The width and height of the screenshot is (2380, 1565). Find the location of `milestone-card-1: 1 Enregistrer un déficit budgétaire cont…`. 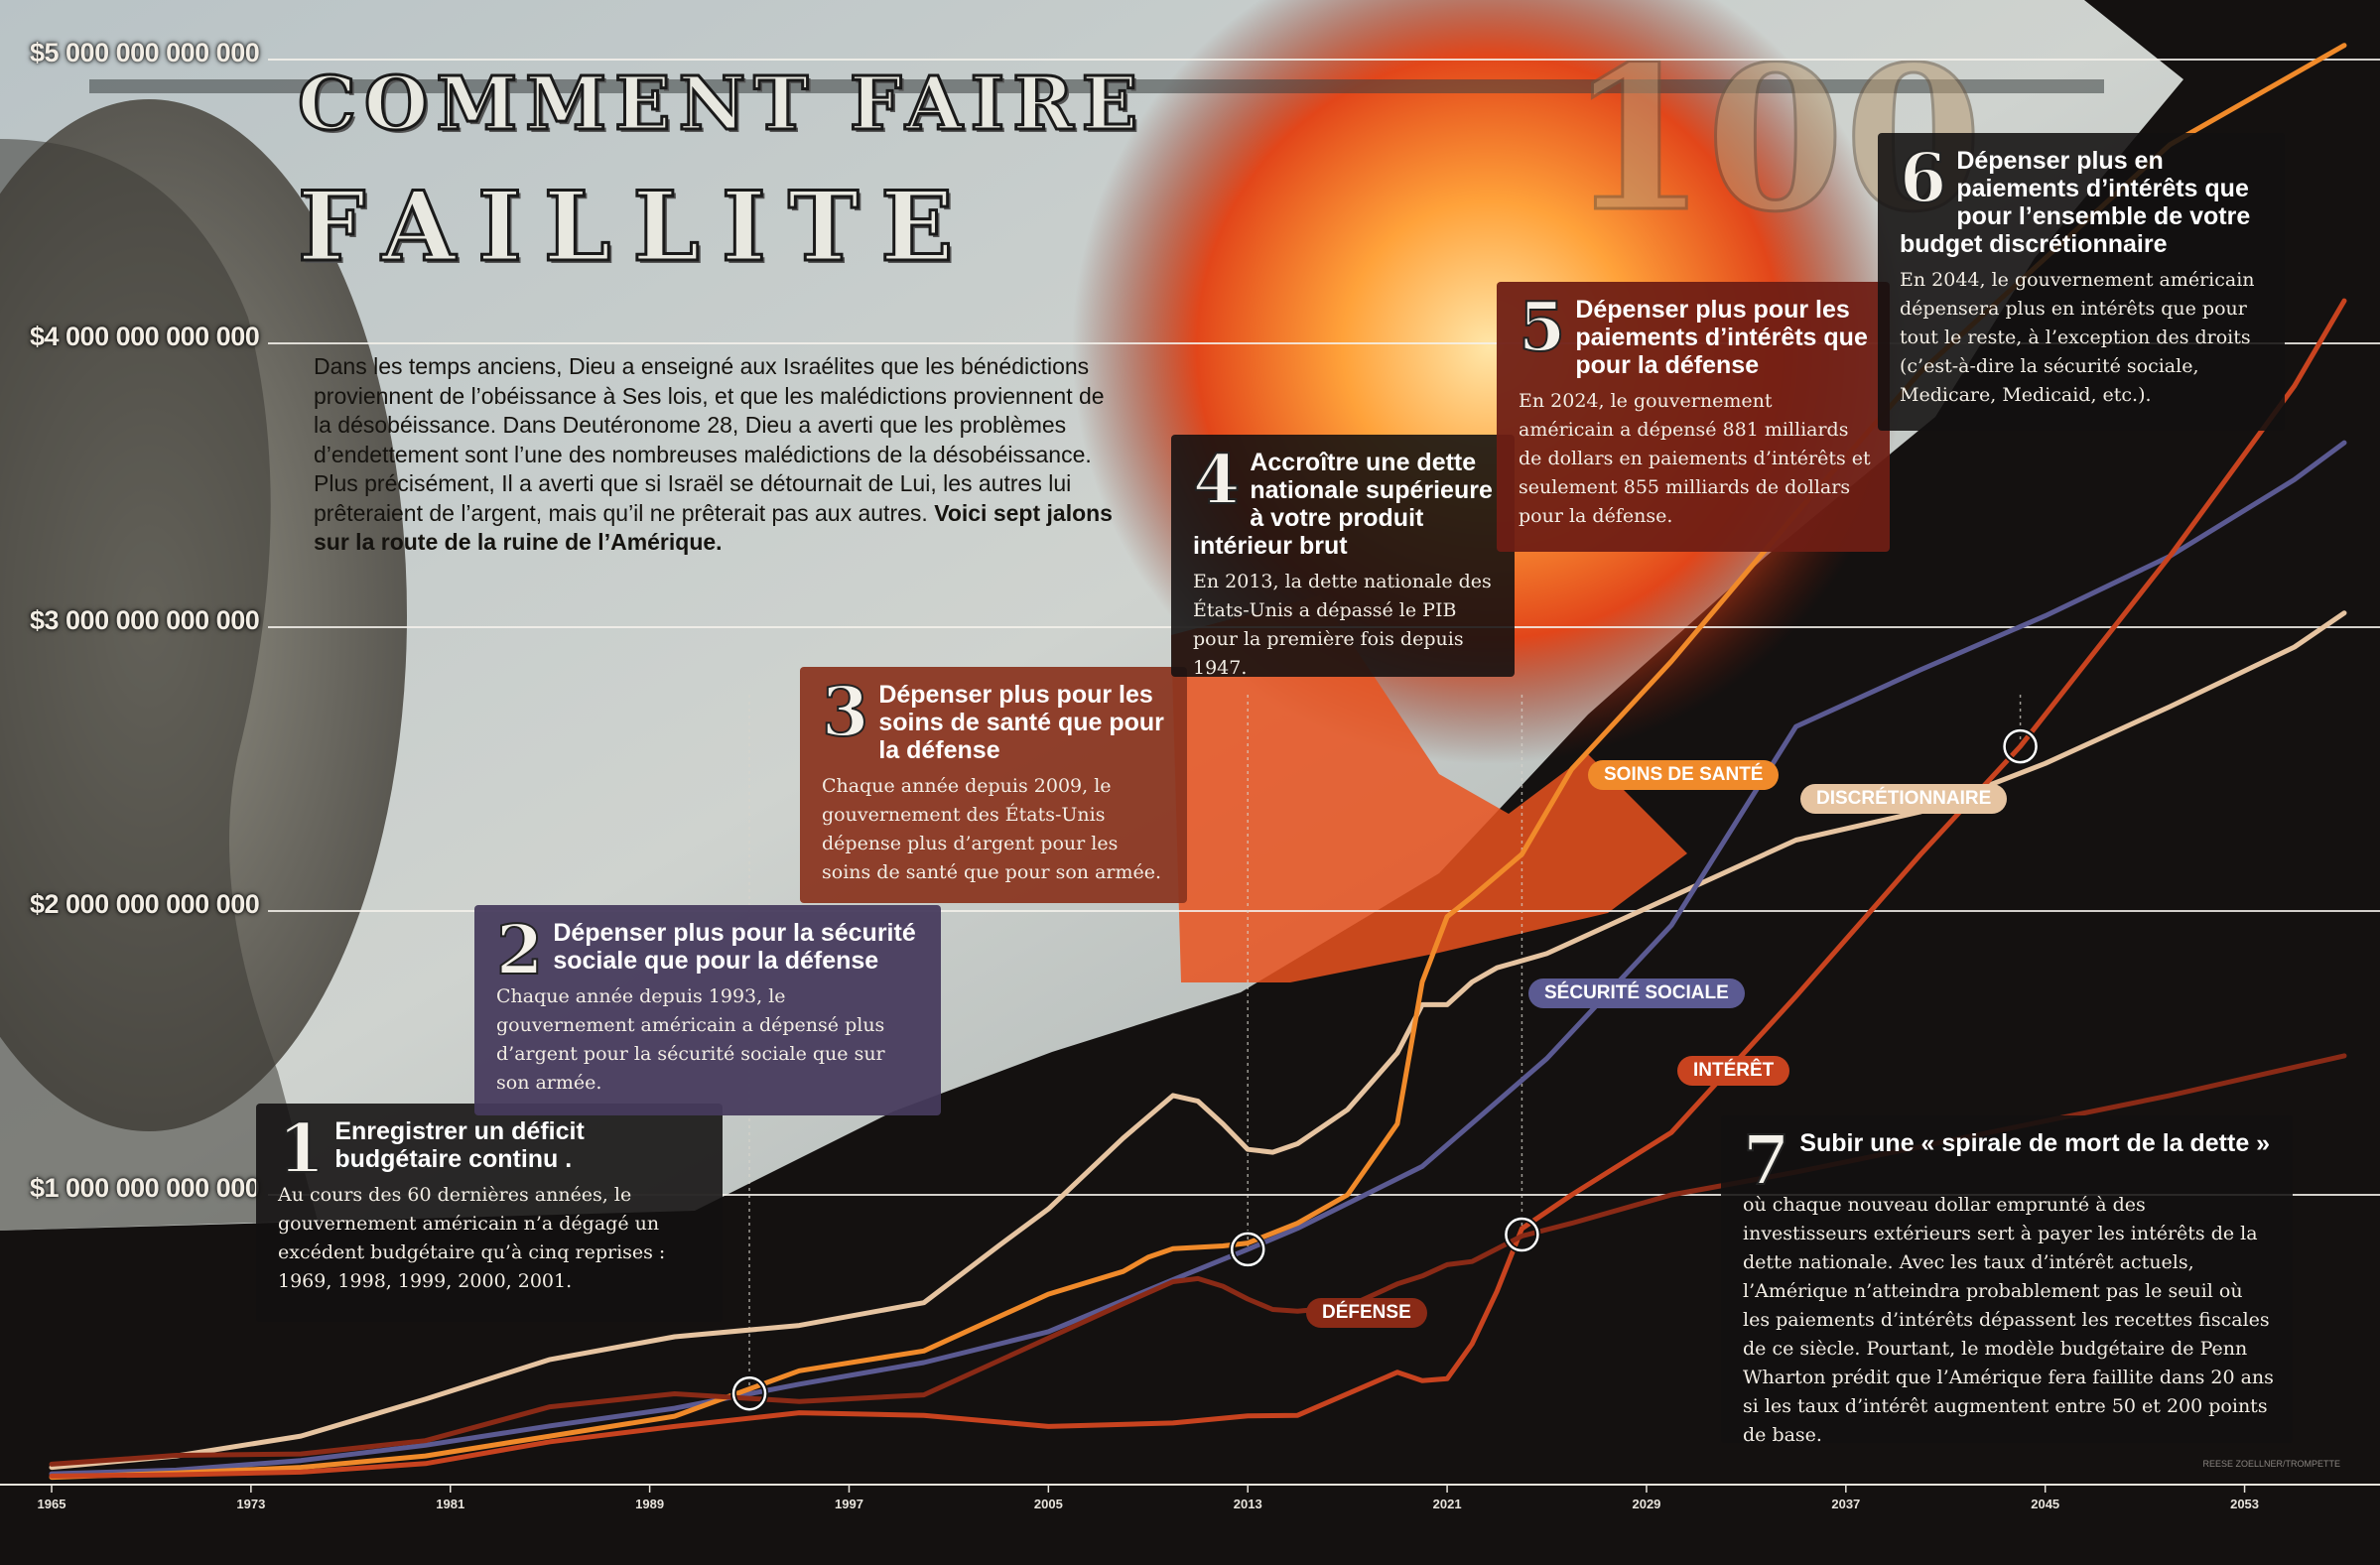

milestone-card-1: 1 Enregistrer un déficit budgétaire cont… is located at coordinates (489, 1213).